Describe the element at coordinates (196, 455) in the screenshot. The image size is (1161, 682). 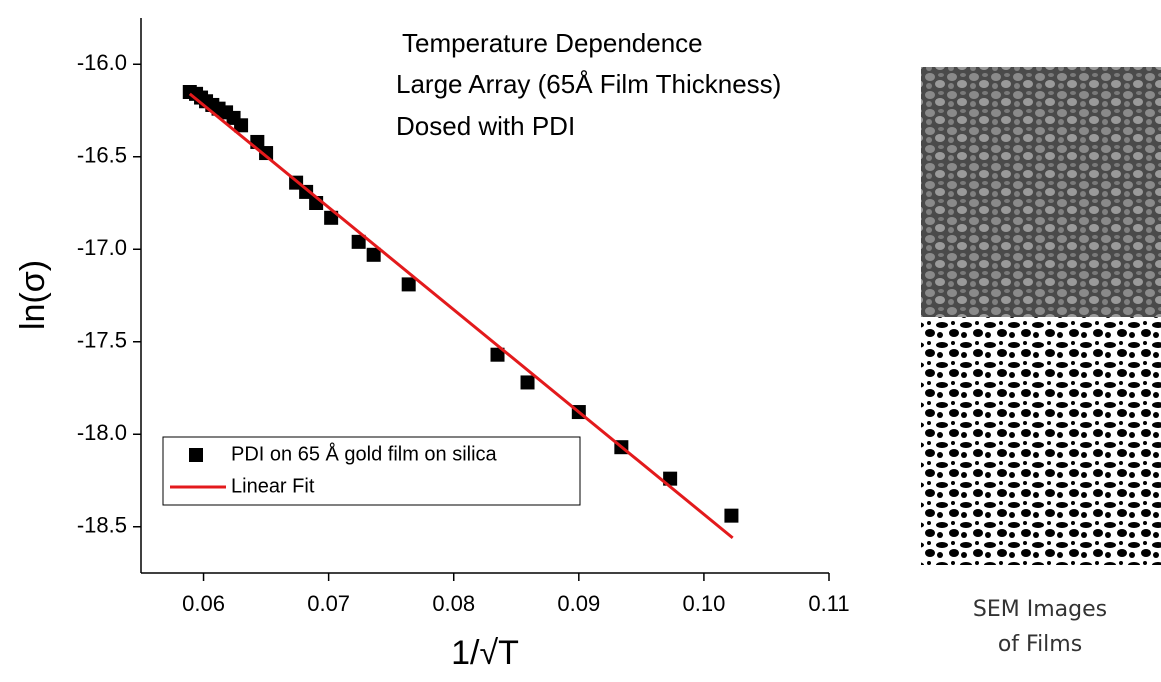
I see `legend-swatch` at that location.